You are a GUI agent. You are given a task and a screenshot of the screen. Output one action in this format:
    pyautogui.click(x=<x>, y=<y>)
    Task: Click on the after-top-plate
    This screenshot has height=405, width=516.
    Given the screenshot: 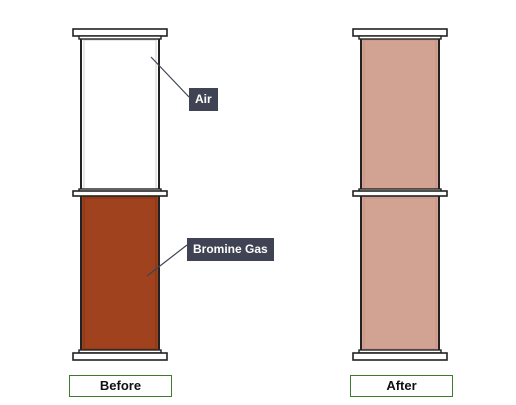 What is the action you would take?
    pyautogui.click(x=400, y=34)
    